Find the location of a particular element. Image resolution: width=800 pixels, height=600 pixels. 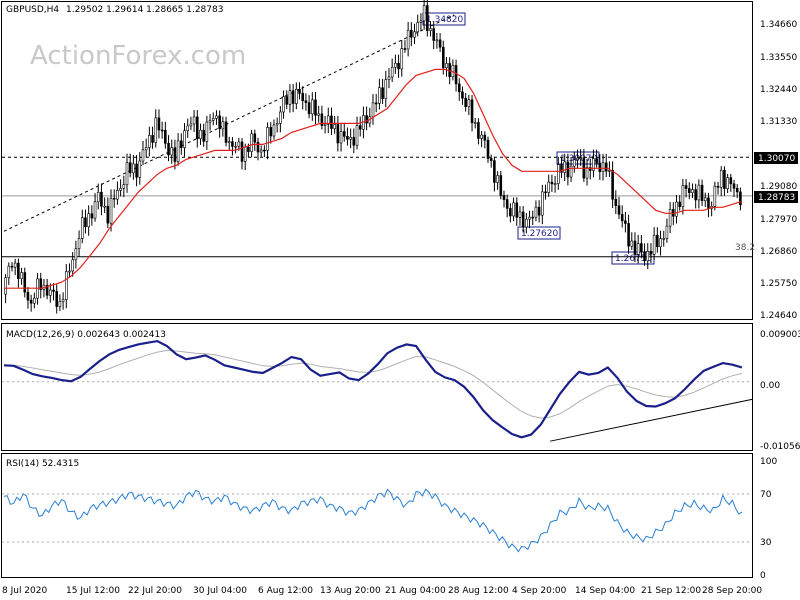

x-tick: 6 Aug 12:00 is located at coordinates (285, 591).